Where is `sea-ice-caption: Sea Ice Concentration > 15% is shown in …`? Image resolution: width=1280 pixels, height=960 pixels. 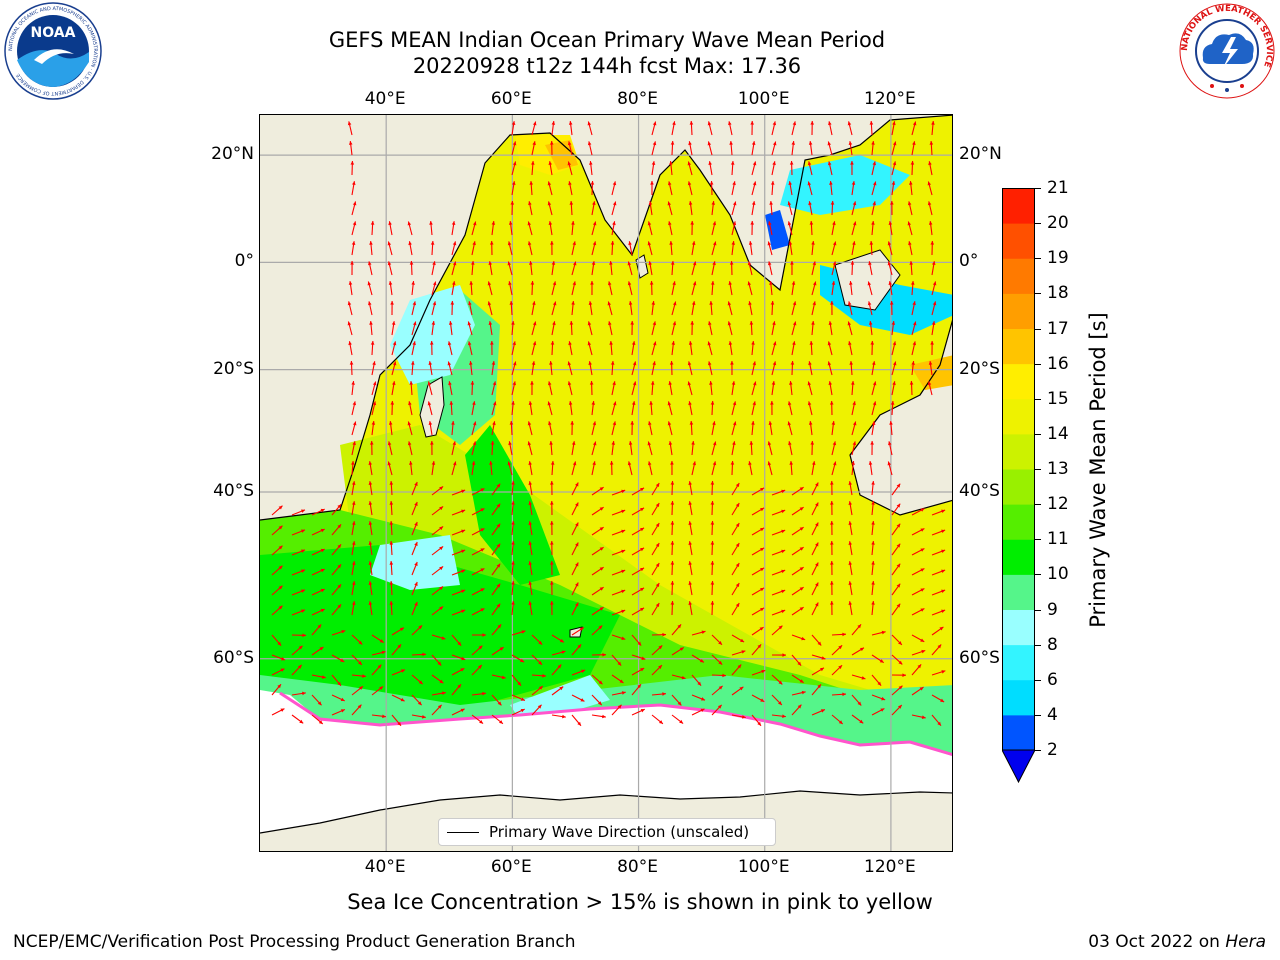 sea-ice-caption: Sea Ice Concentration > 15% is shown in … is located at coordinates (640, 902).